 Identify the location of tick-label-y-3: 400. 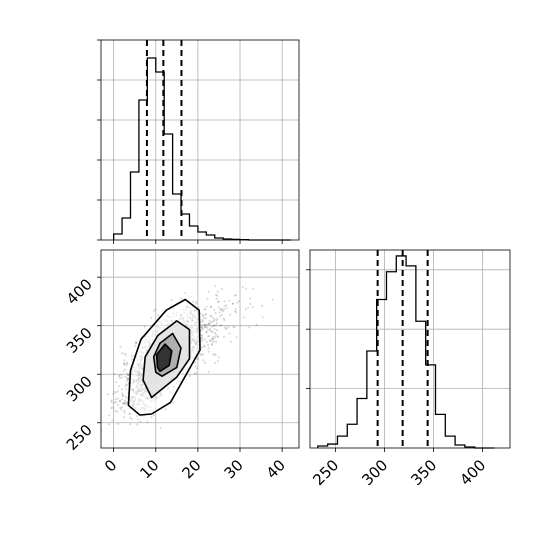
(79, 291).